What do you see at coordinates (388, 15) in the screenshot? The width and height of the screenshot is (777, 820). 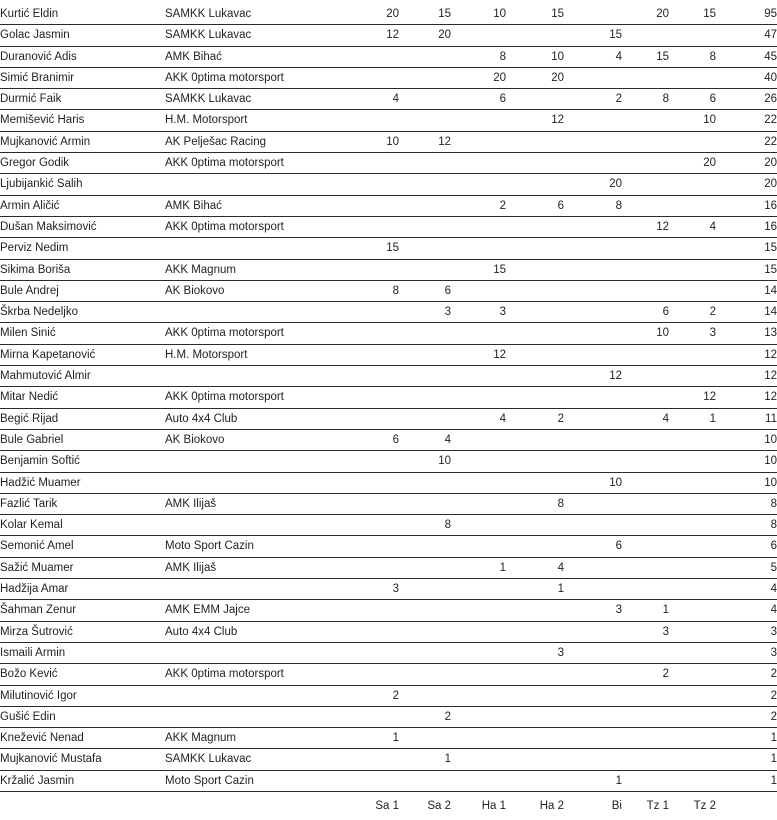 I see `table-row: Kurtić Eldin SAMKK Lukavac 20 15 10 15 20 15 95` at bounding box center [388, 15].